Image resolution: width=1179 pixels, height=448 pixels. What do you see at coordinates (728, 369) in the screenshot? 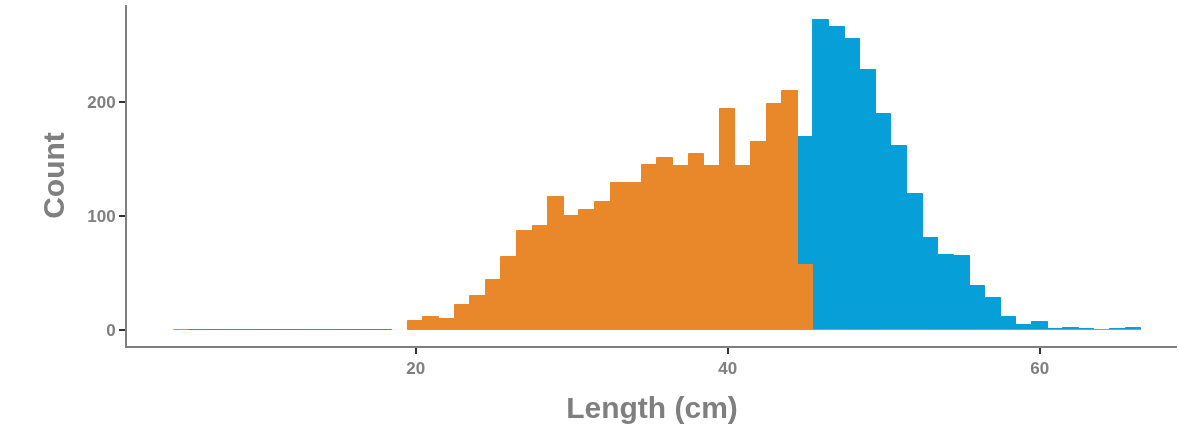
I see `x-tick-label: 40` at bounding box center [728, 369].